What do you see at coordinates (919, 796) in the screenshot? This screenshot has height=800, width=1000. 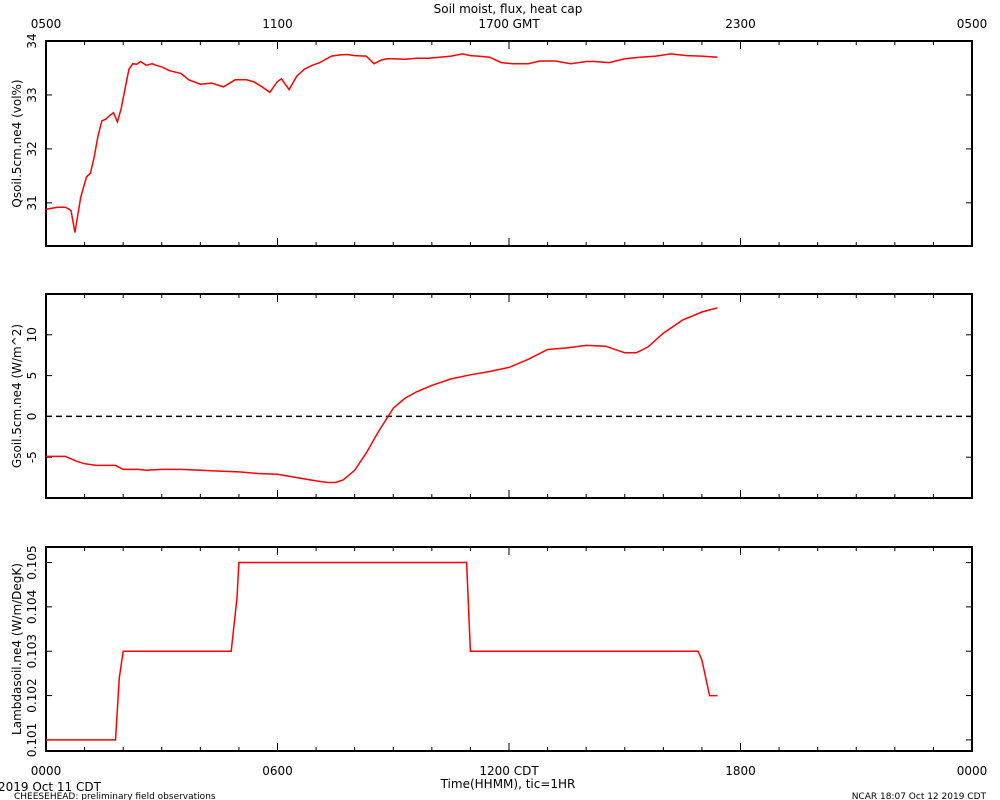 I see `footer-right-note: NCAR 18:07 Oct 12 2019 CDT` at bounding box center [919, 796].